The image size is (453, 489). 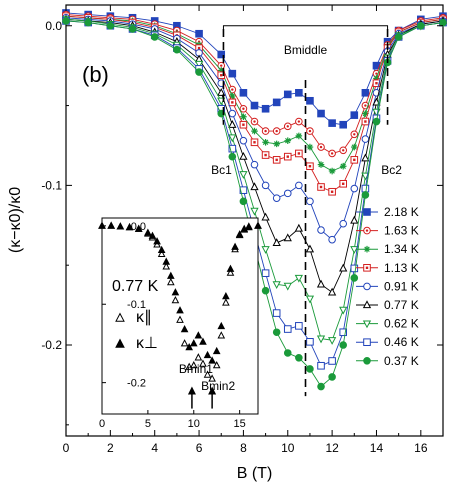 What do you see at coordinates (255, 473) in the screenshot?
I see `x-axis-label: B (T)` at bounding box center [255, 473].